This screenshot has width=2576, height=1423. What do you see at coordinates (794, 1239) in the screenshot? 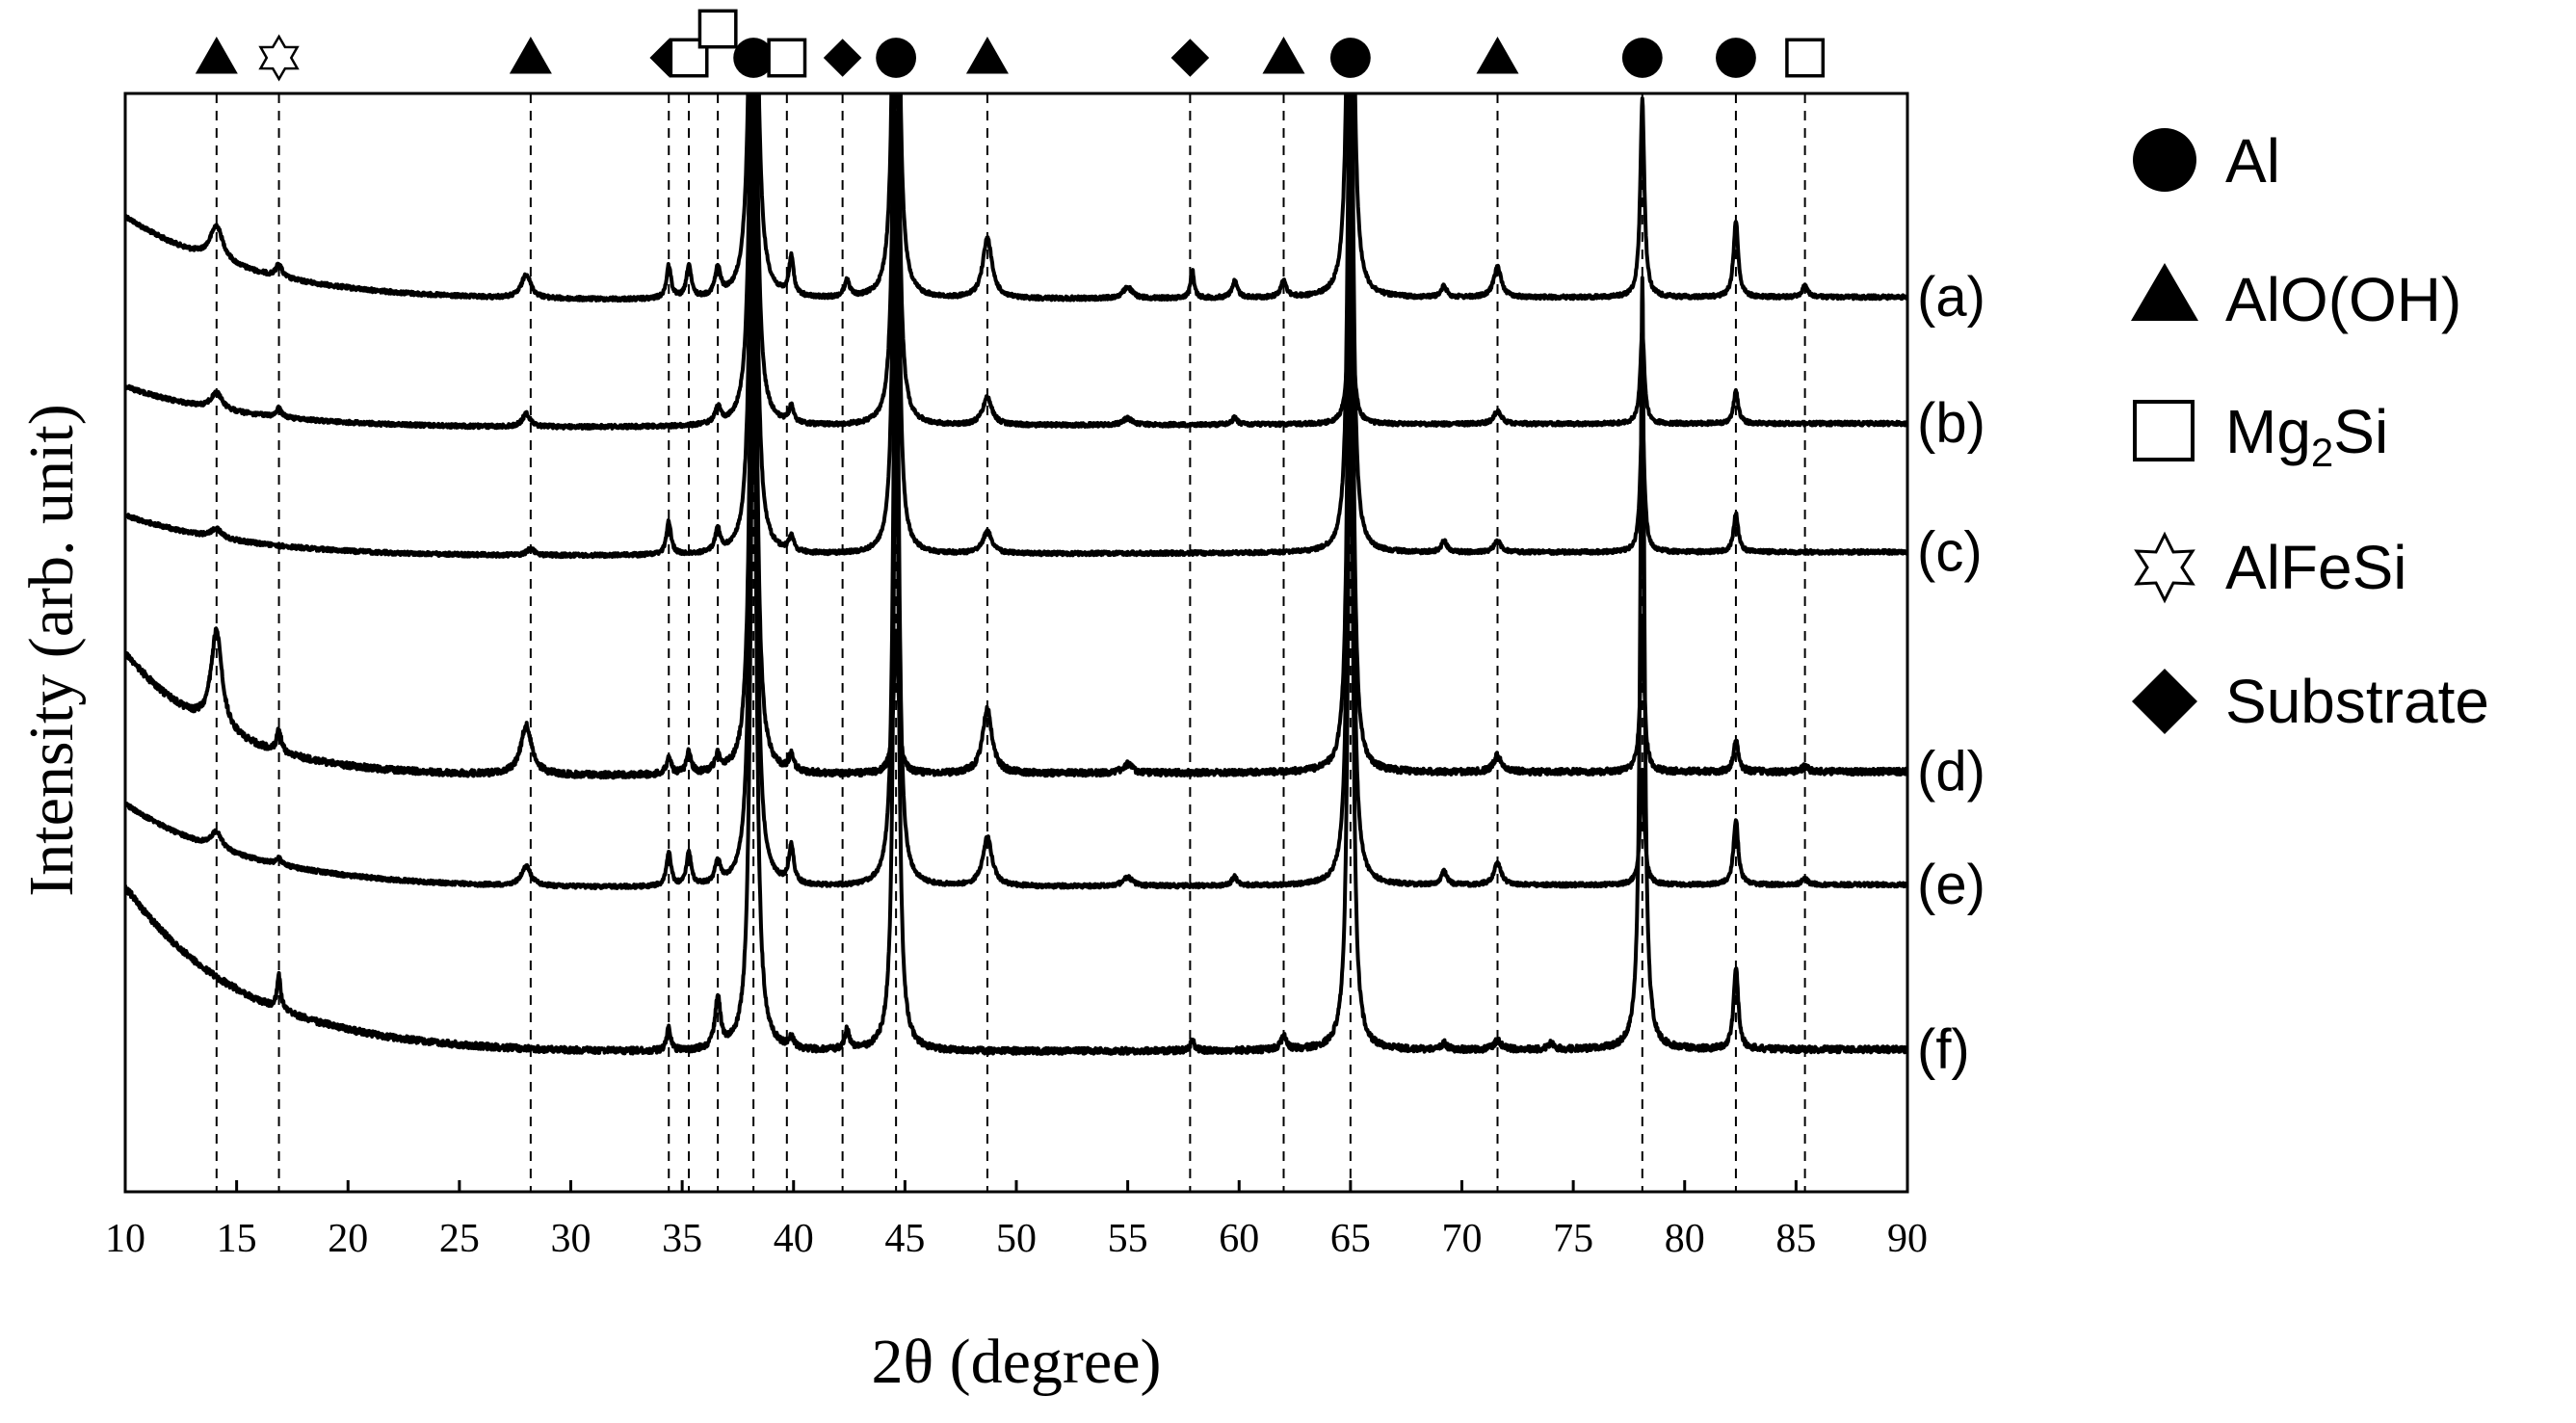
I see `x-tick-label: 40` at bounding box center [794, 1239].